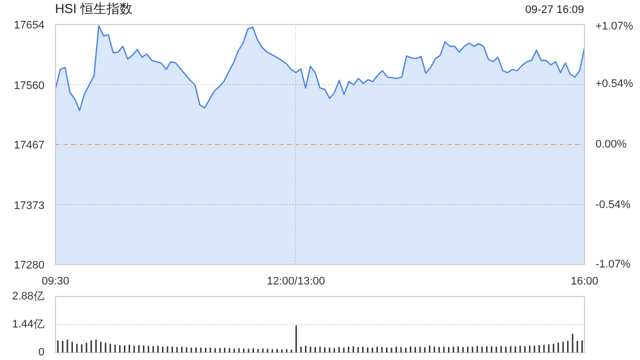 The height and width of the screenshot is (360, 640). I want to click on y-tick-label: 1.44亿, so click(28, 324).